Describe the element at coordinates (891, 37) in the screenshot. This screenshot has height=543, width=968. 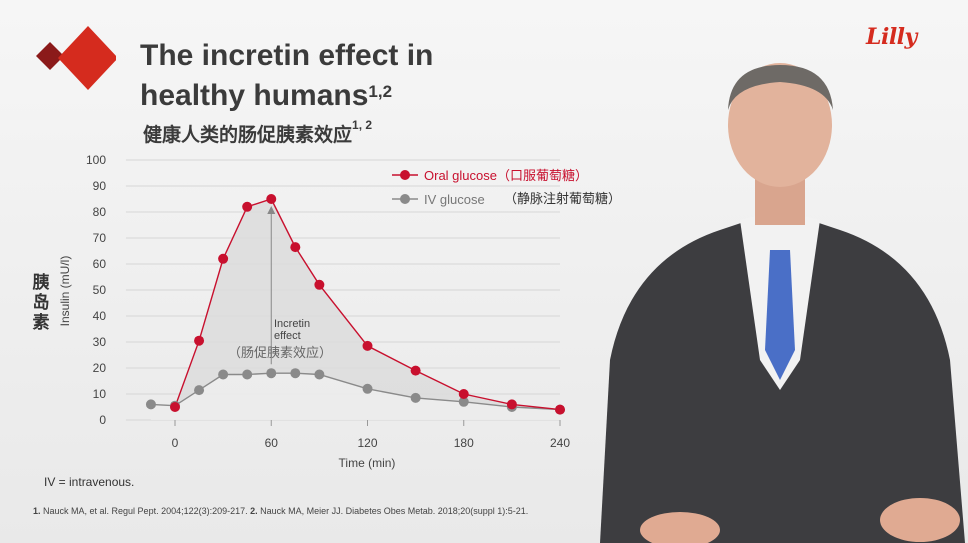
I see `lilly-logo: Lilly` at that location.